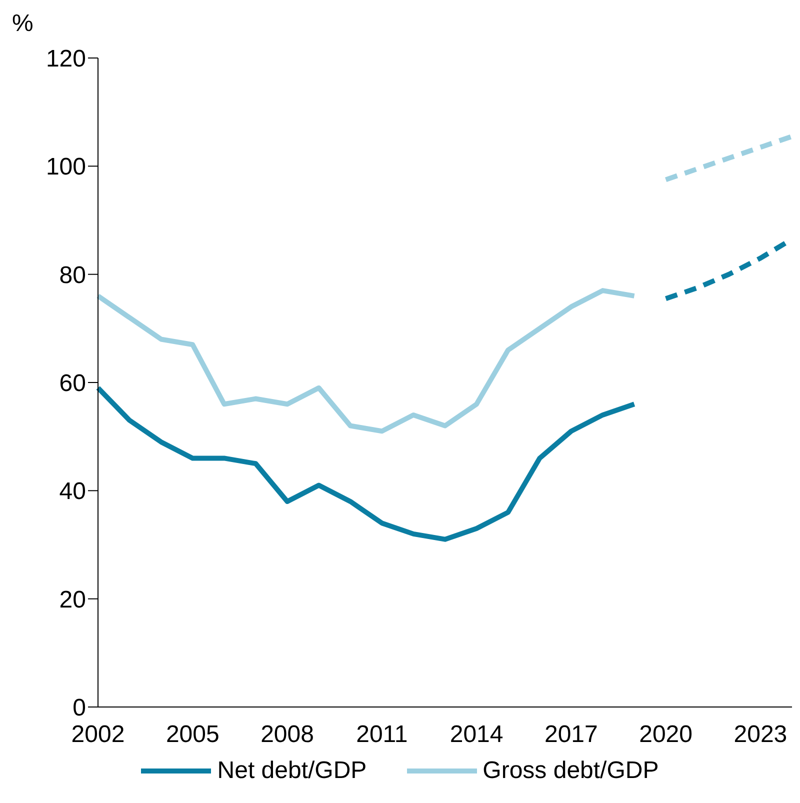 This screenshot has width=800, height=803. Describe the element at coordinates (292, 771) in the screenshot. I see `legend-label: Net debt/GDP` at that location.